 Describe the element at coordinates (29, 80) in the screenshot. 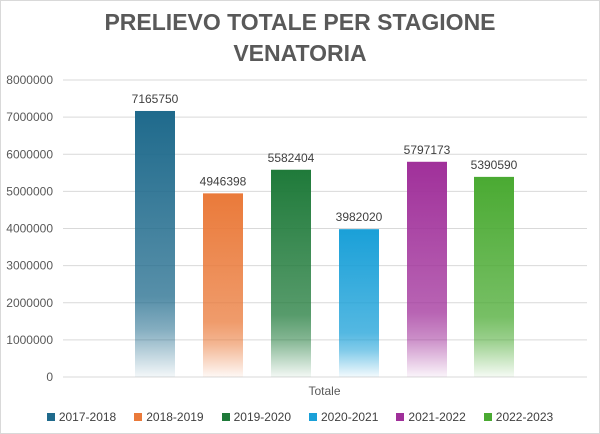

I see `y-tick-label: 8000000` at that location.